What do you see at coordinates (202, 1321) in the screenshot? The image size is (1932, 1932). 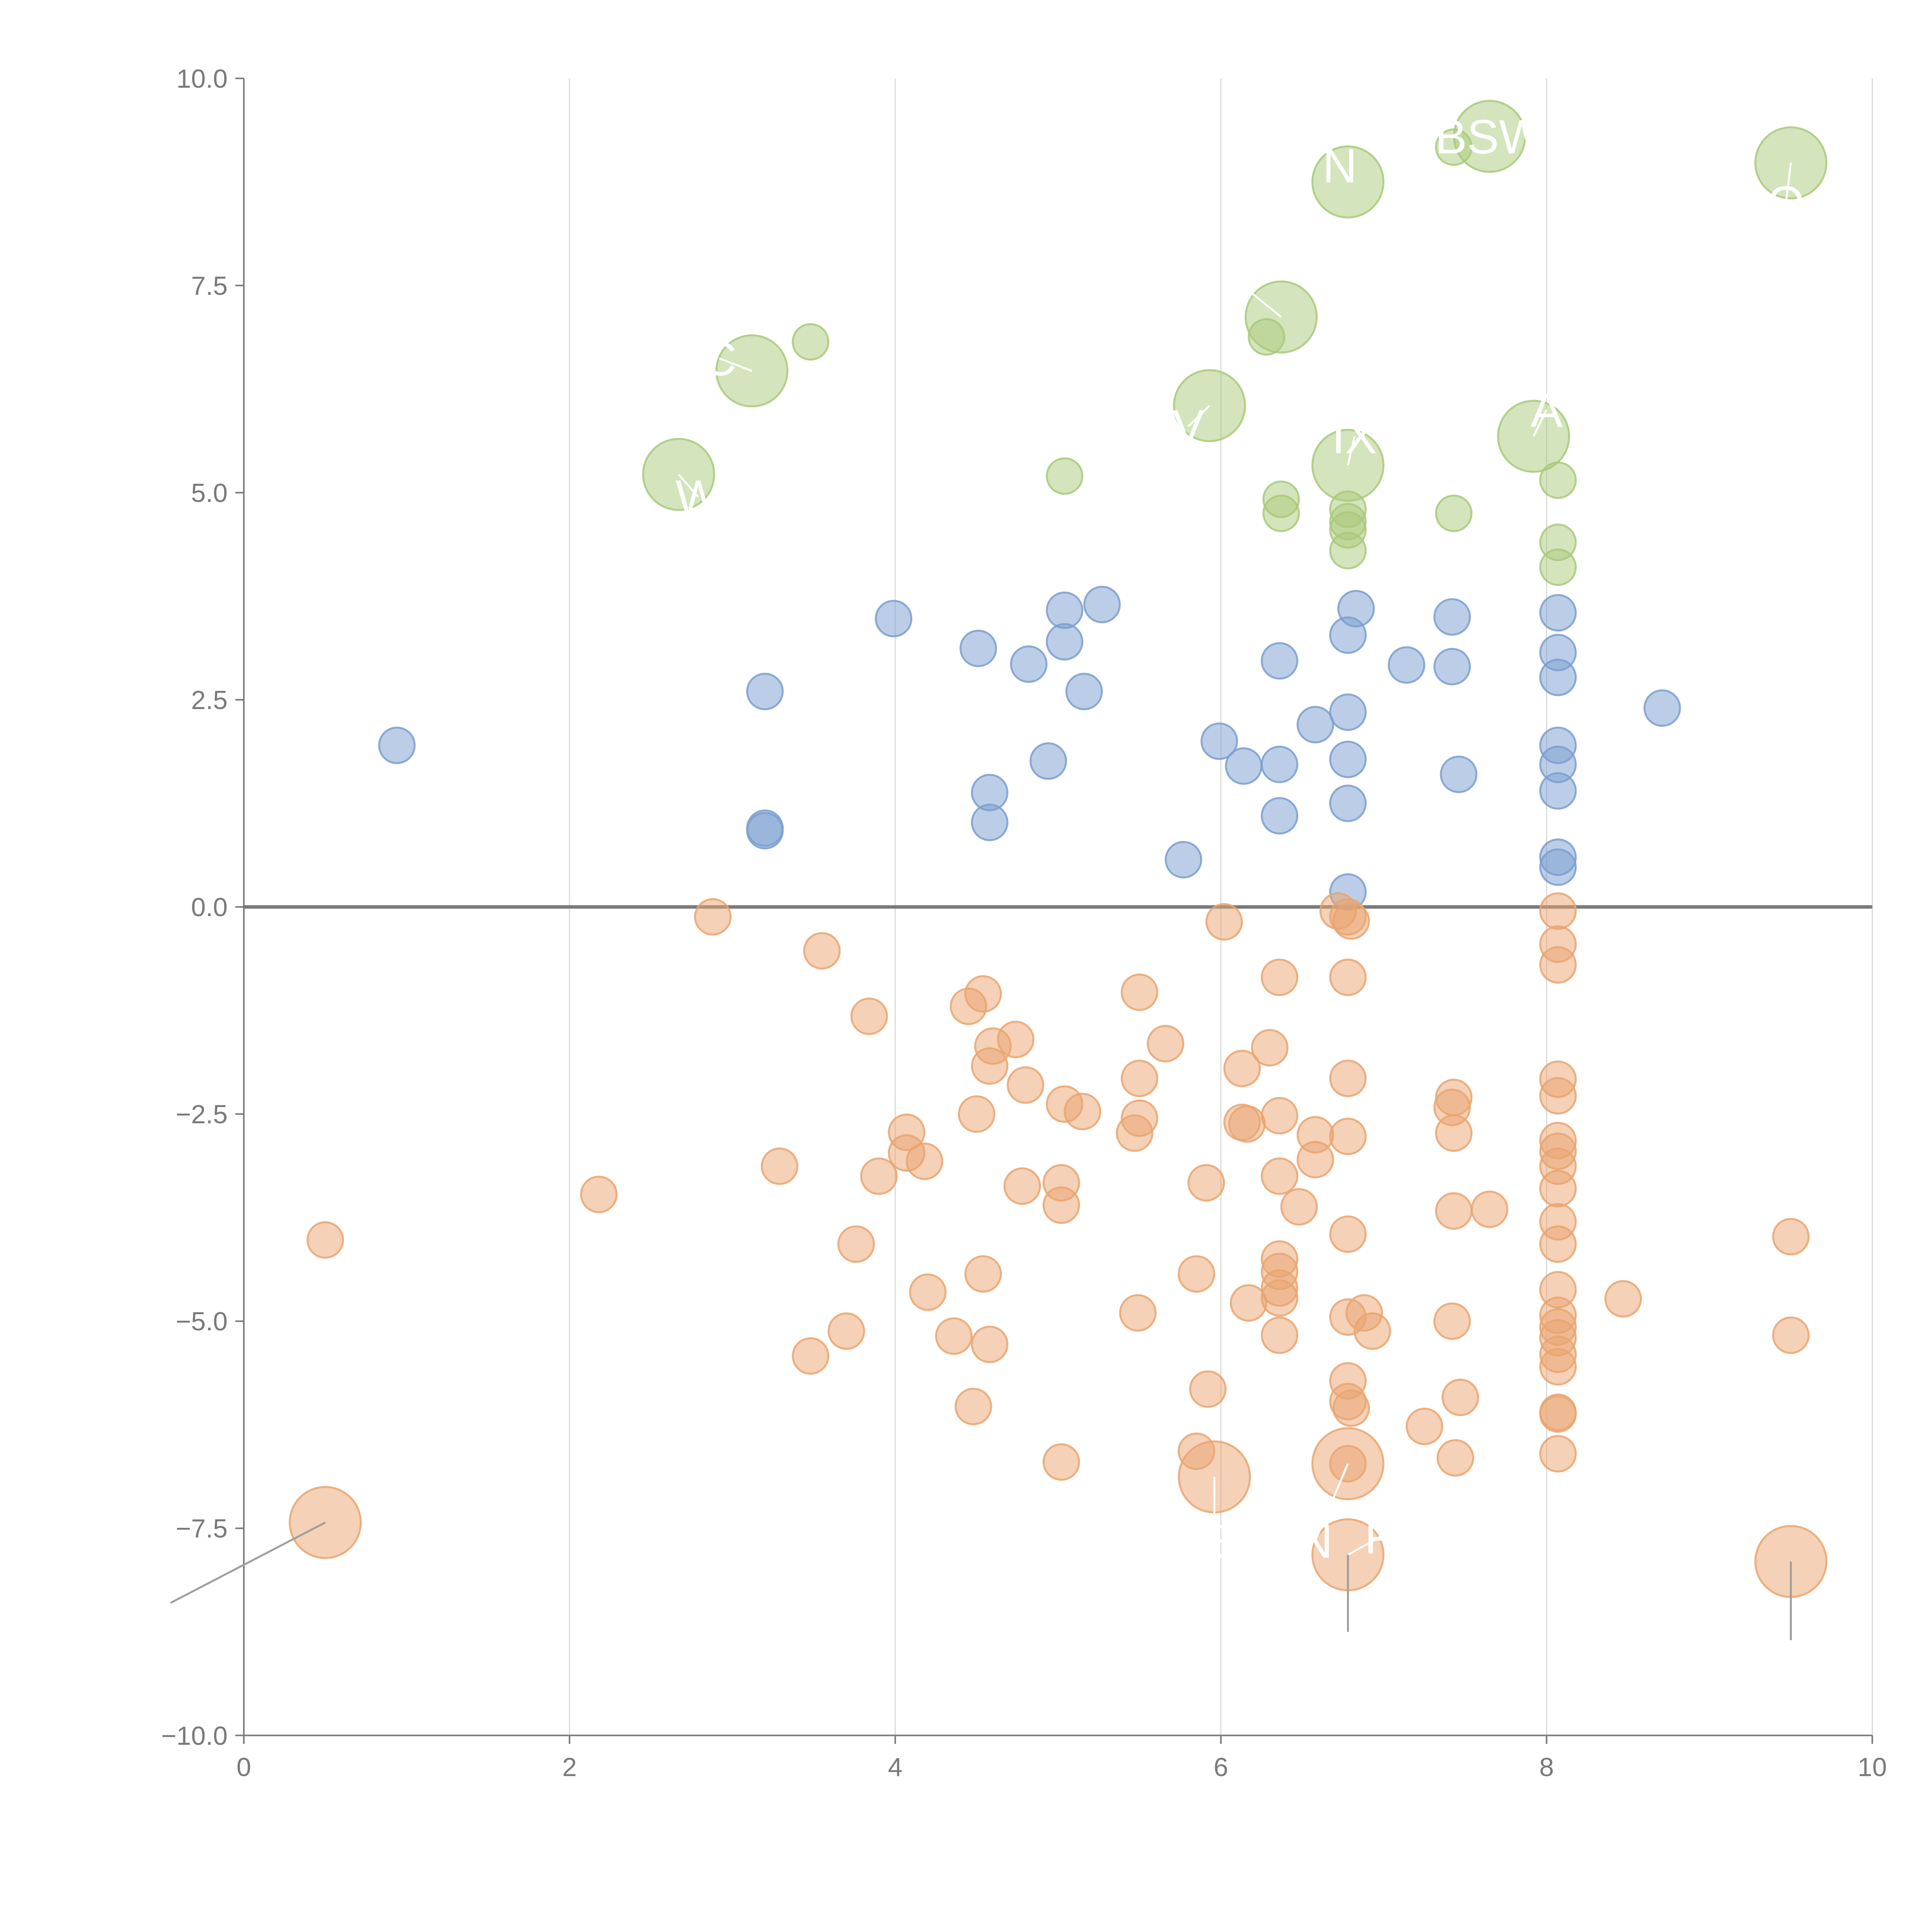 I see `y-tick-label: −5.0` at bounding box center [202, 1321].